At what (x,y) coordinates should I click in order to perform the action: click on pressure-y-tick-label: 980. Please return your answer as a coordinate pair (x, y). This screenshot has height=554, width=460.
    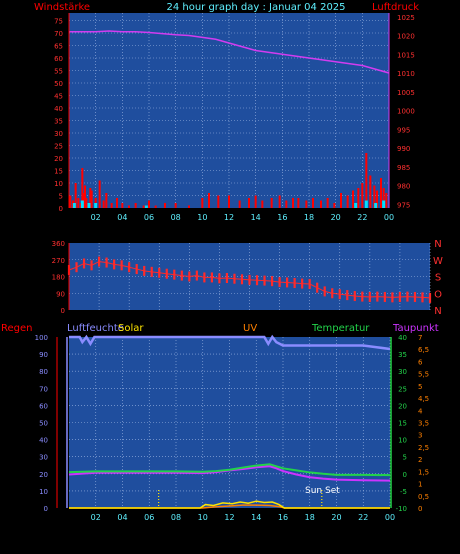
    Looking at the image, I should click on (403, 187).